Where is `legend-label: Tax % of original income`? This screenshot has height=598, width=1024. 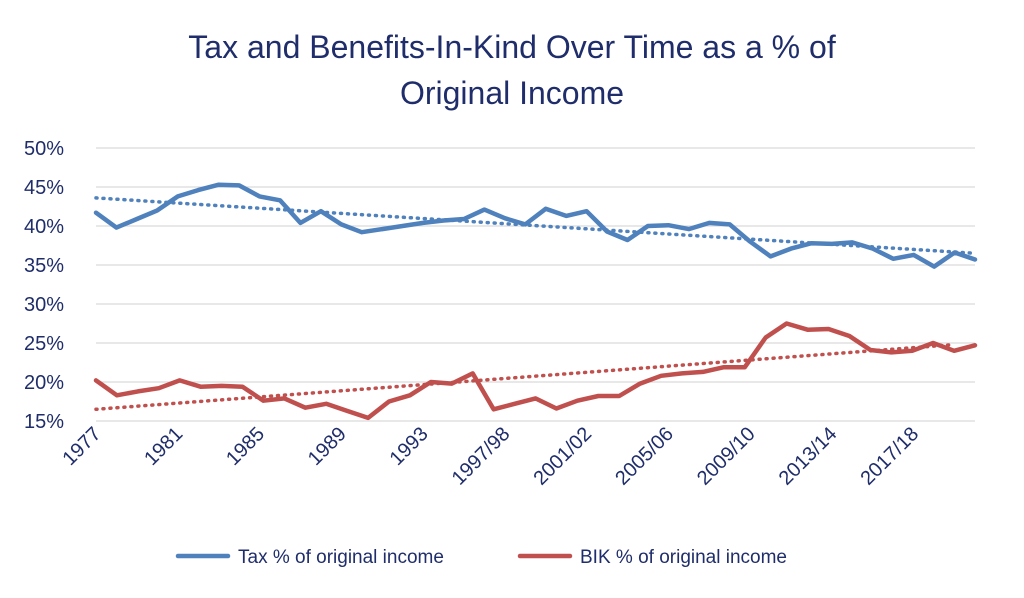 legend-label: Tax % of original income is located at coordinates (341, 557).